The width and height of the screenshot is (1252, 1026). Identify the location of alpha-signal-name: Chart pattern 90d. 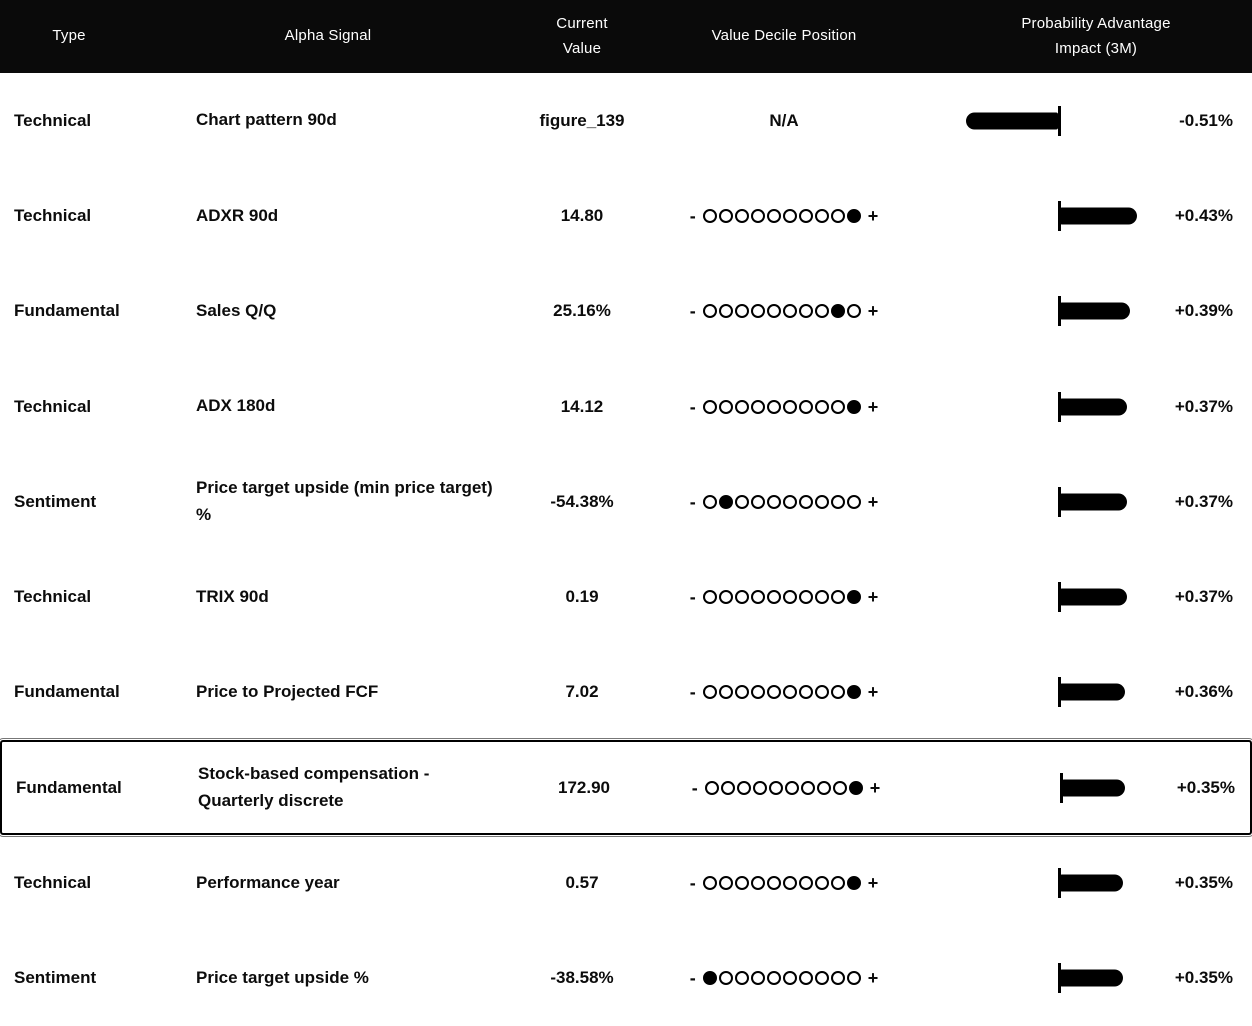
(266, 120).